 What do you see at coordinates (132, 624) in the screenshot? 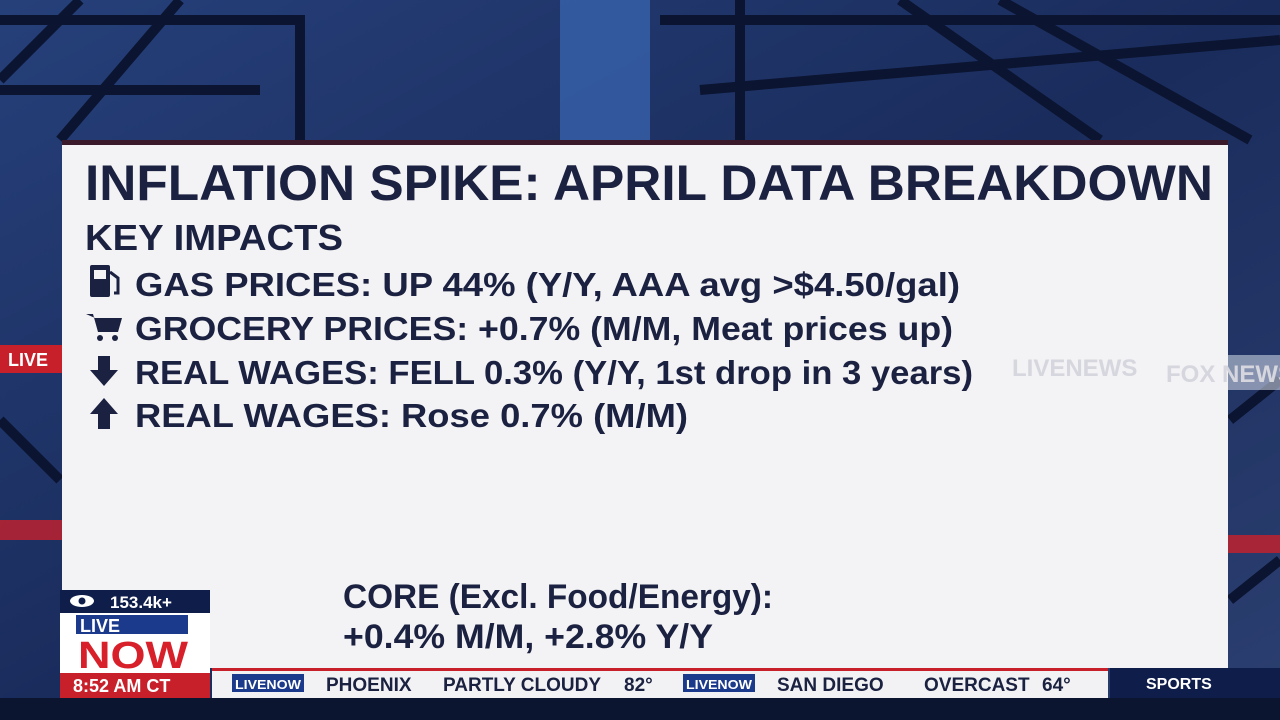
I see `live-bg` at bounding box center [132, 624].